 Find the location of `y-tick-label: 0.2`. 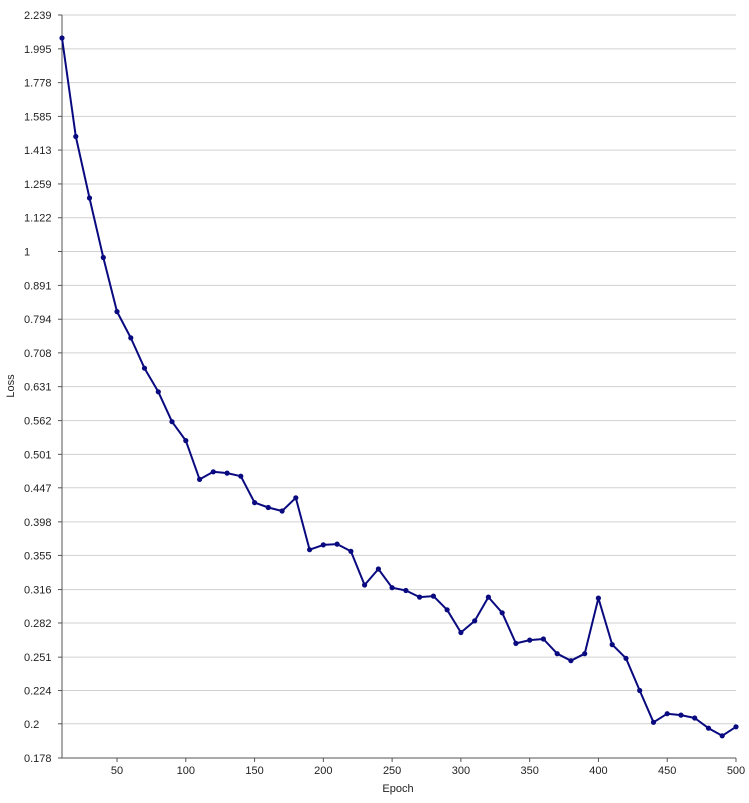

y-tick-label: 0.2 is located at coordinates (31, 725).